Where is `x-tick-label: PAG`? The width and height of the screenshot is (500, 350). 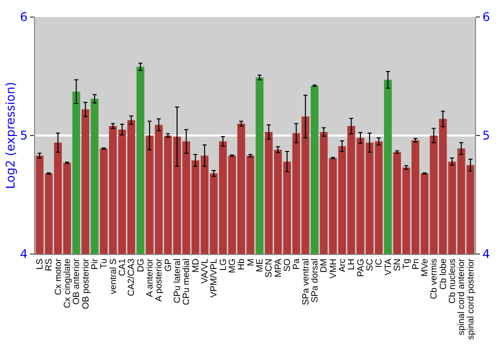 x-tick-label: PAG is located at coordinates (360, 267).